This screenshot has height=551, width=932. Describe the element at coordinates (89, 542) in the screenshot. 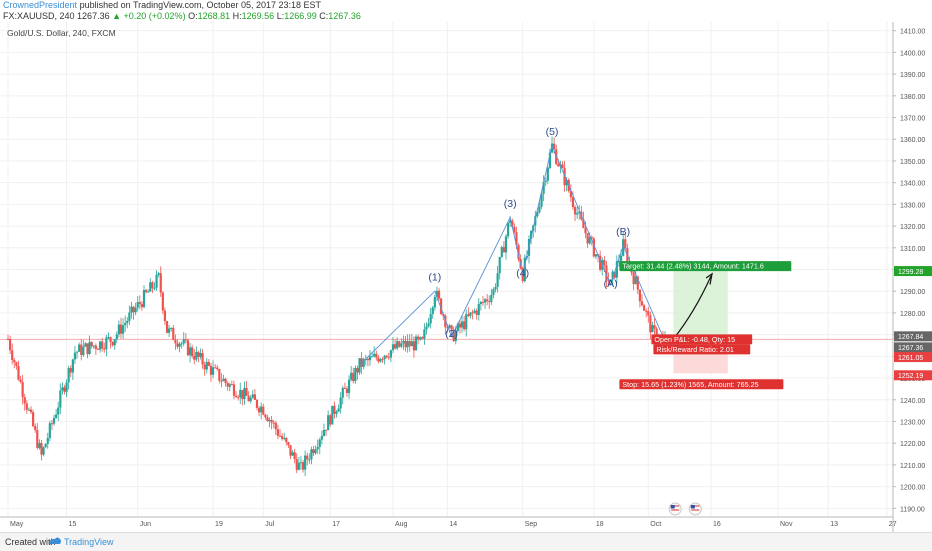

I see `tradingview-brand: TradingView` at that location.